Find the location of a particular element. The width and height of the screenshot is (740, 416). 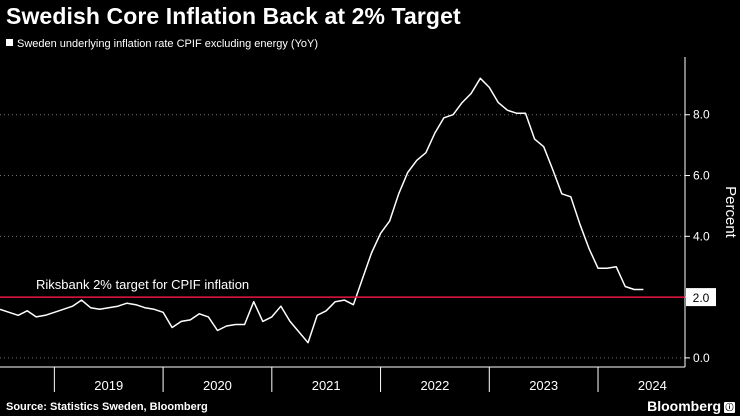

legend-swatch is located at coordinates (9, 42).